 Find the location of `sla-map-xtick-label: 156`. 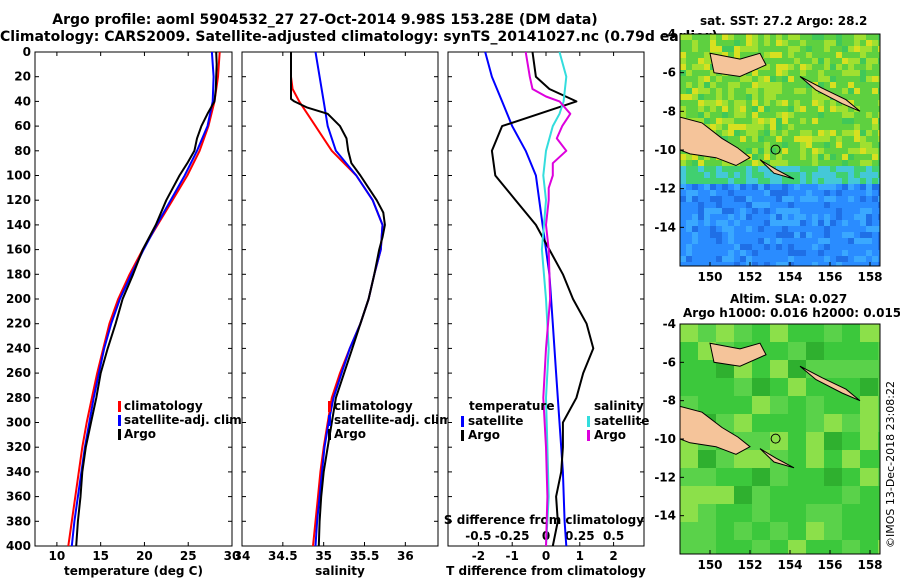

sla-map-xtick-label: 156 is located at coordinates (829, 565).